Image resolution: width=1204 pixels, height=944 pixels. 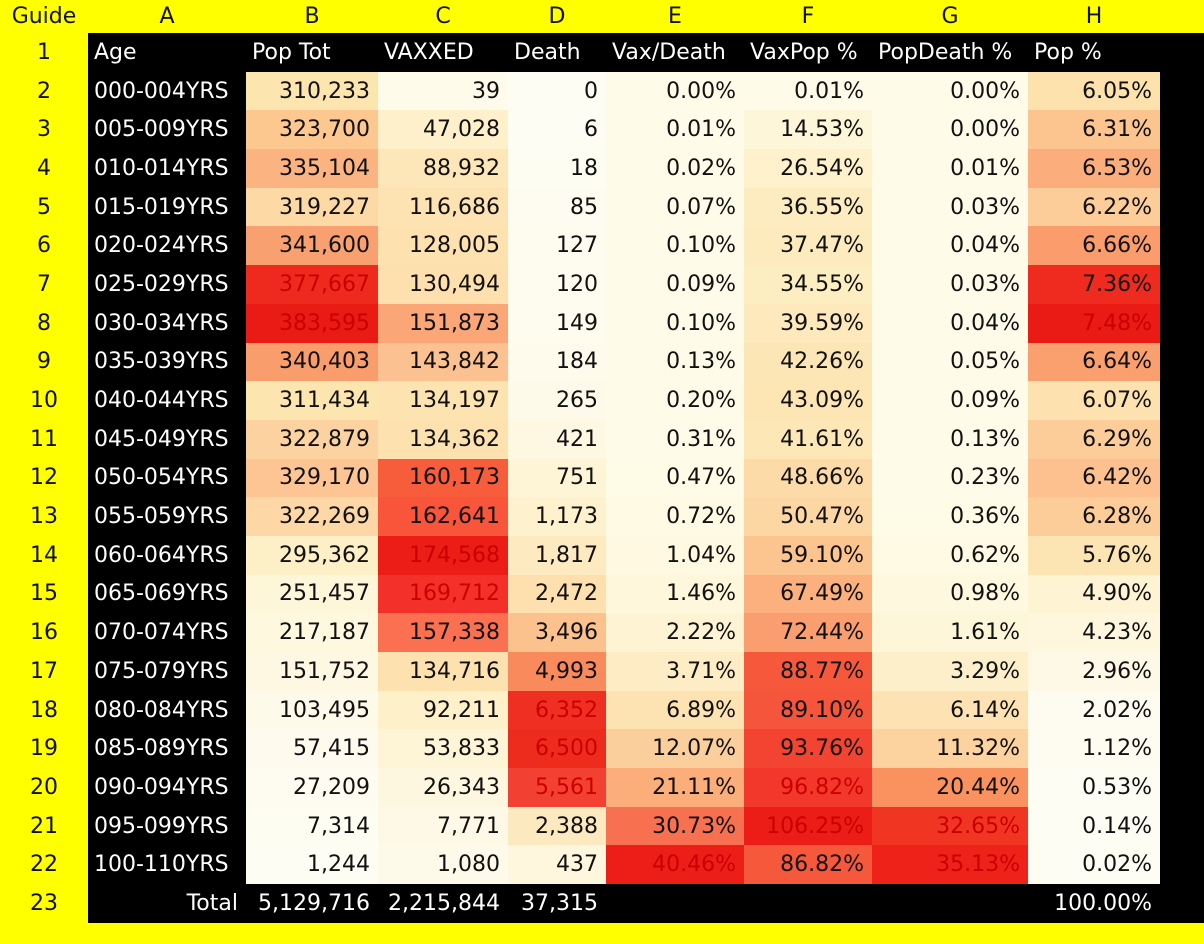 What do you see at coordinates (808, 478) in the screenshot?
I see `data-cell: 48.66%` at bounding box center [808, 478].